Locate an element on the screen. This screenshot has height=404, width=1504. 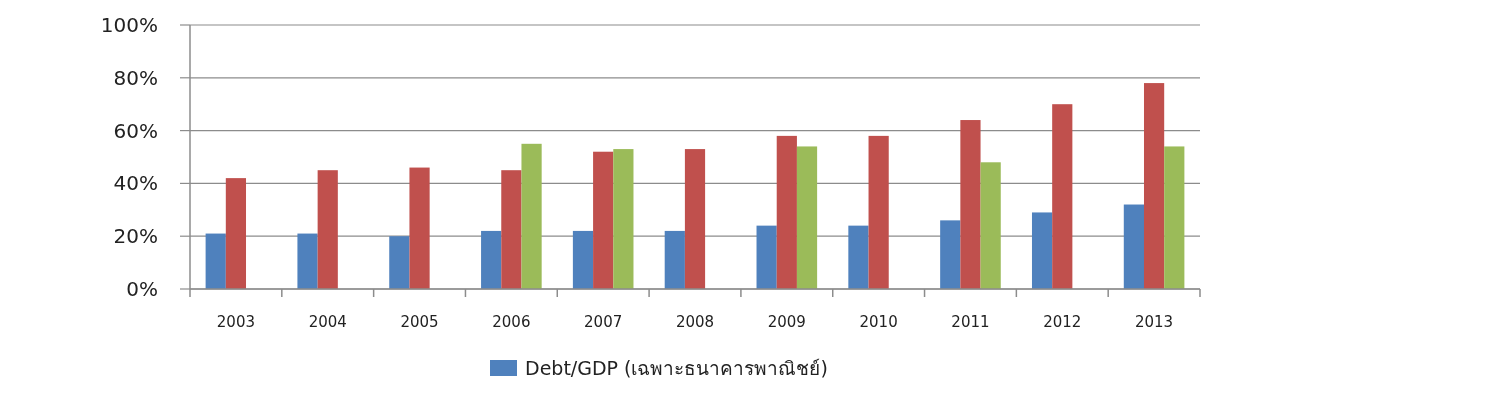
x-tick-label: 2006 is located at coordinates (511, 322).